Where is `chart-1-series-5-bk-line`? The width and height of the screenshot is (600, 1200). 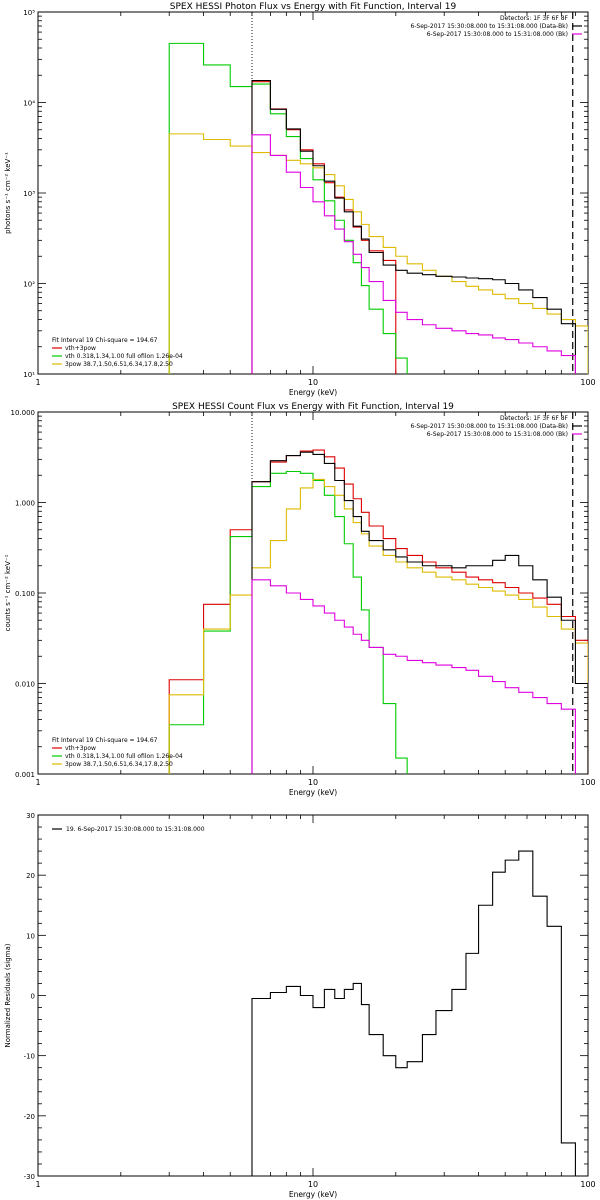 chart-1-series-5-bk-line is located at coordinates (413, 254).